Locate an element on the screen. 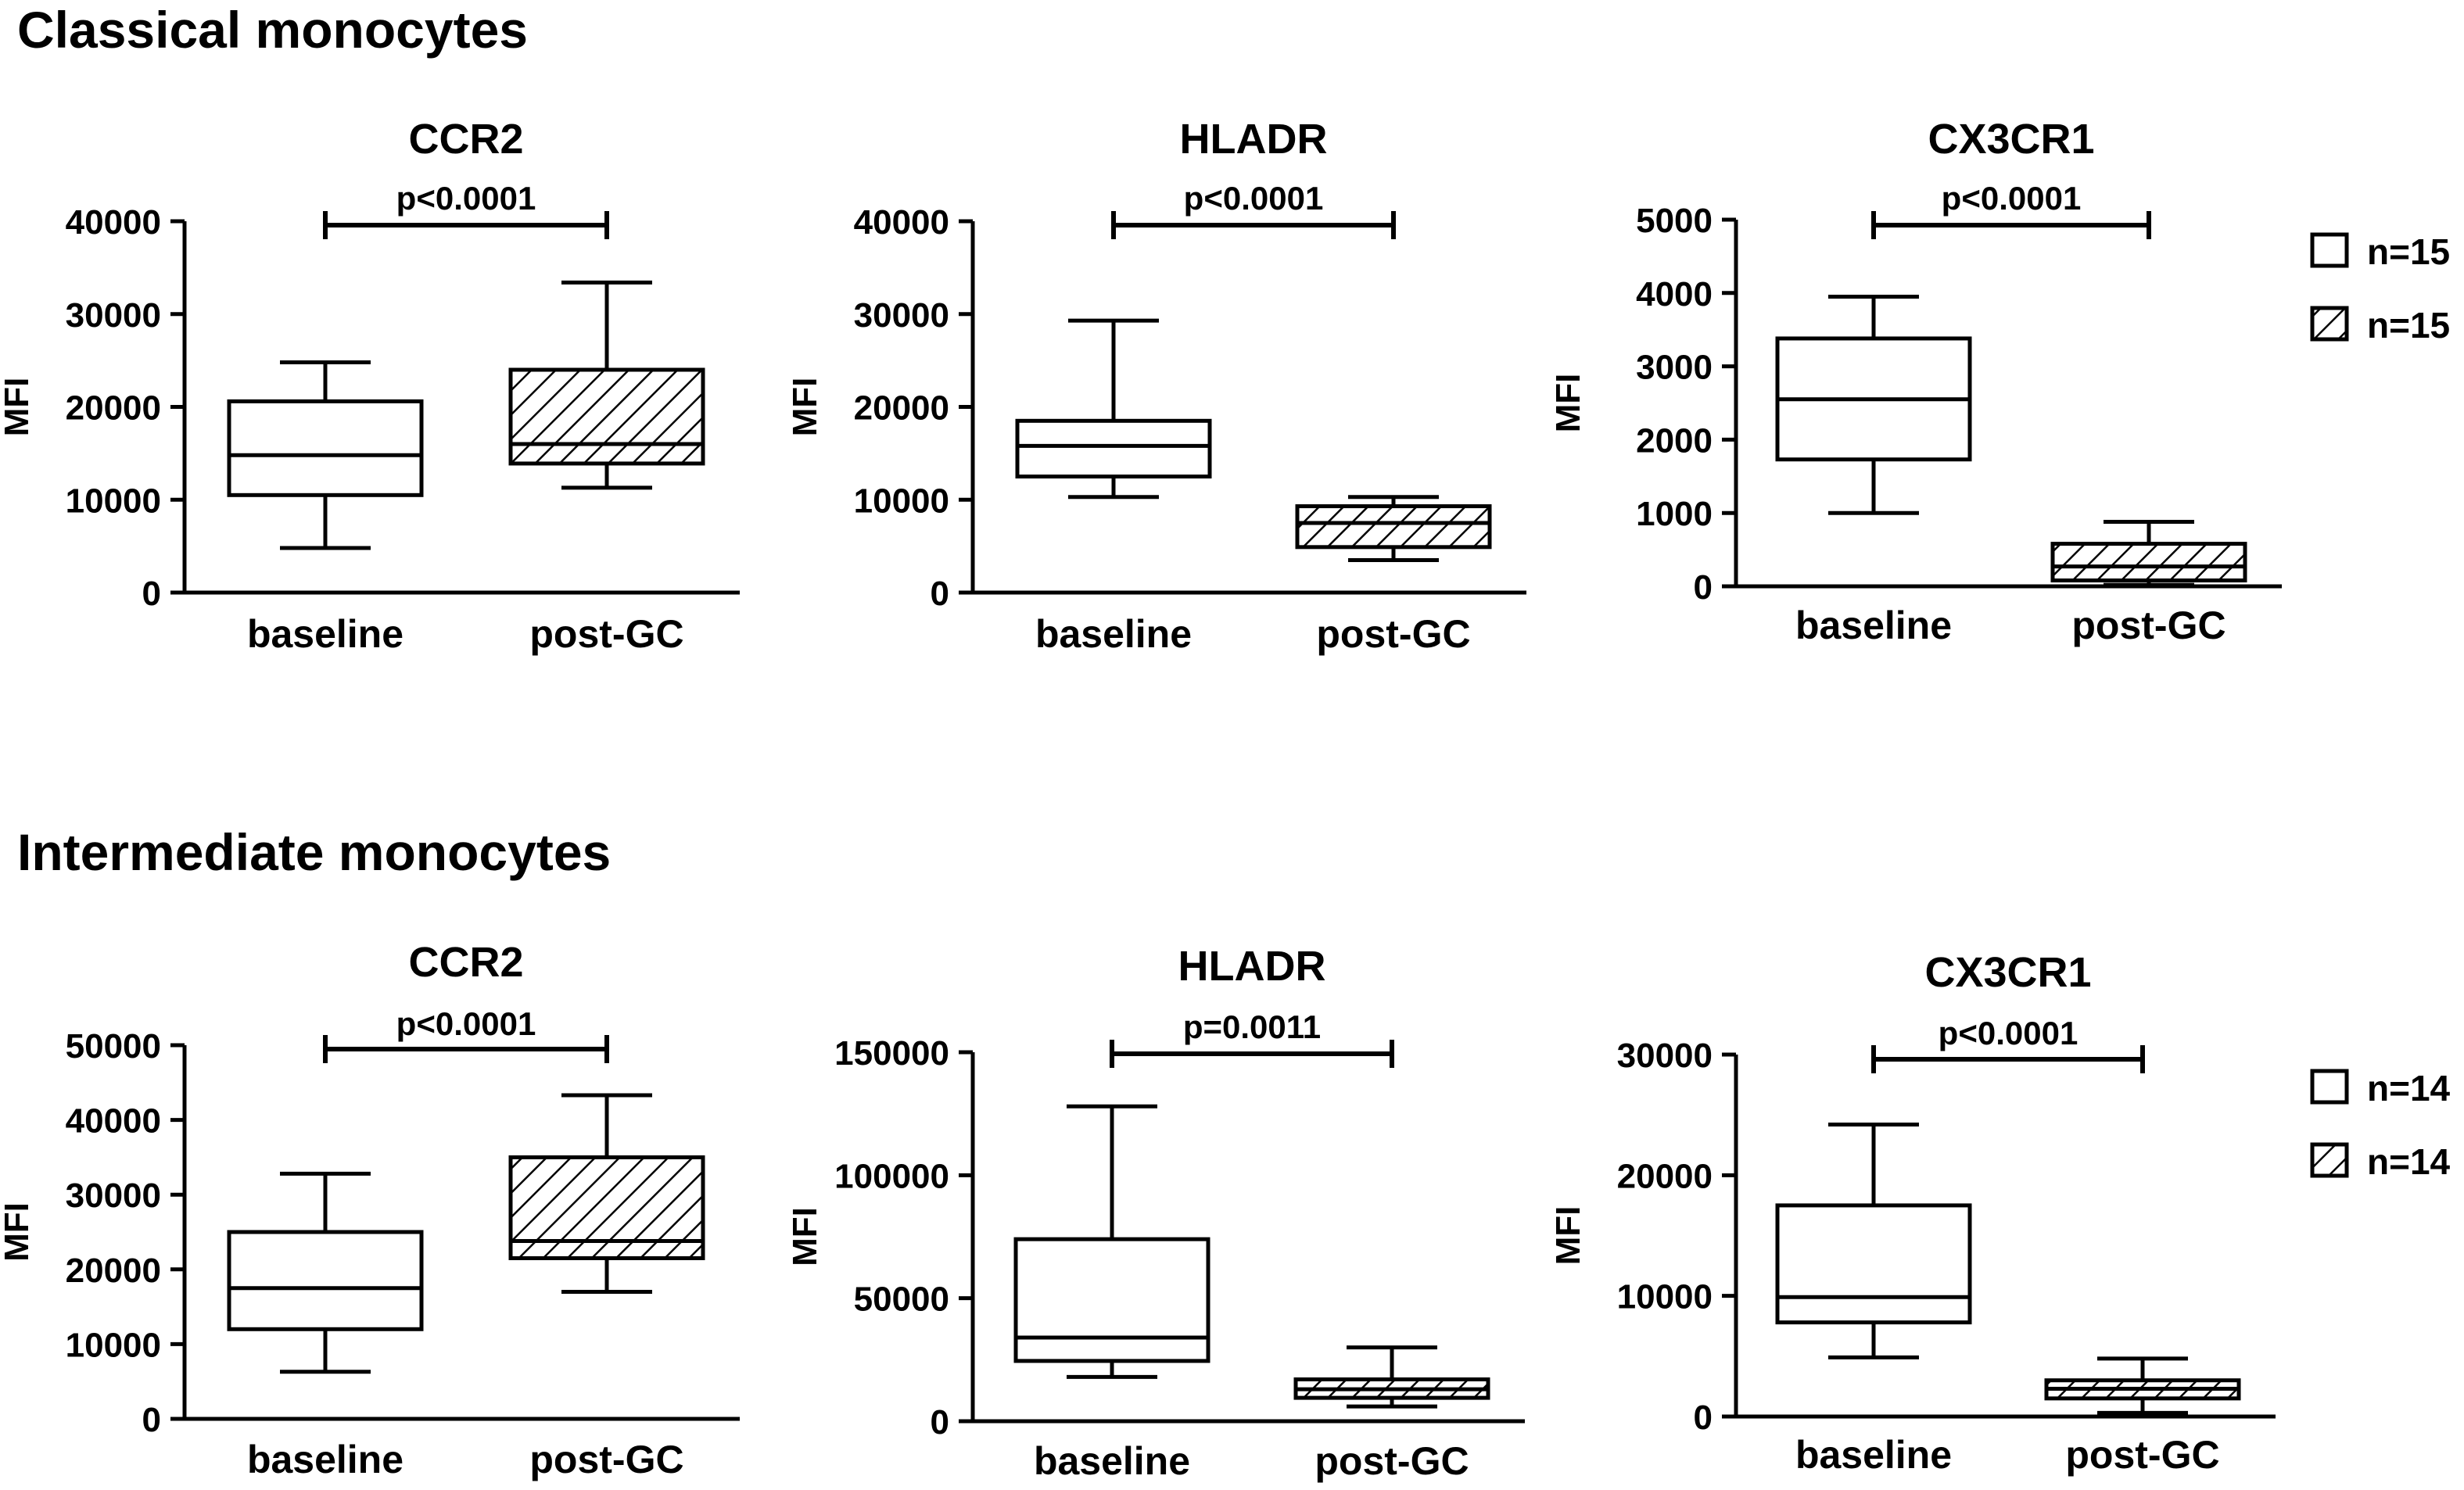 Image resolution: width=2464 pixels, height=1490 pixels. legend-label: n=14 is located at coordinates (2409, 1088).